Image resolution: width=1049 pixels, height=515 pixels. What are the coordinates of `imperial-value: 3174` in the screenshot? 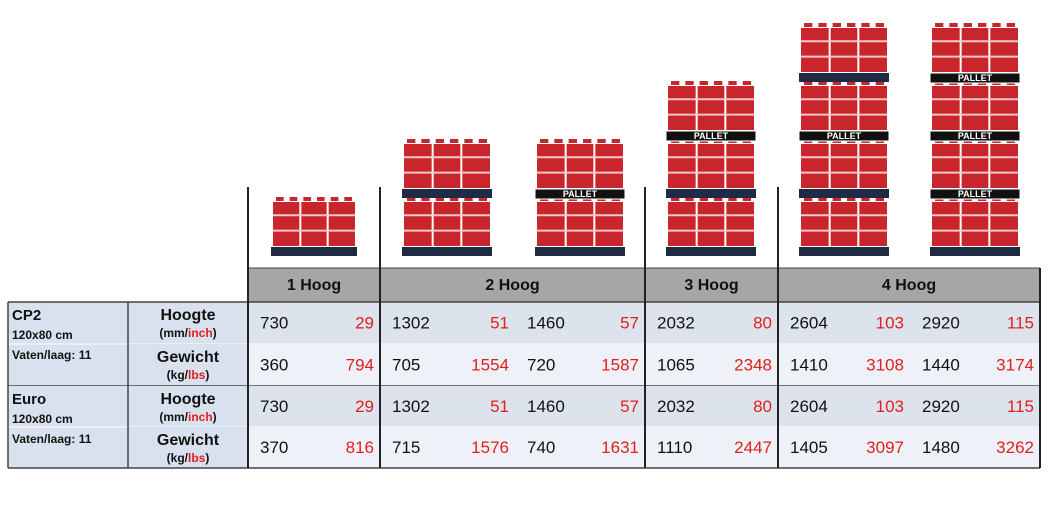 It's located at (1015, 364).